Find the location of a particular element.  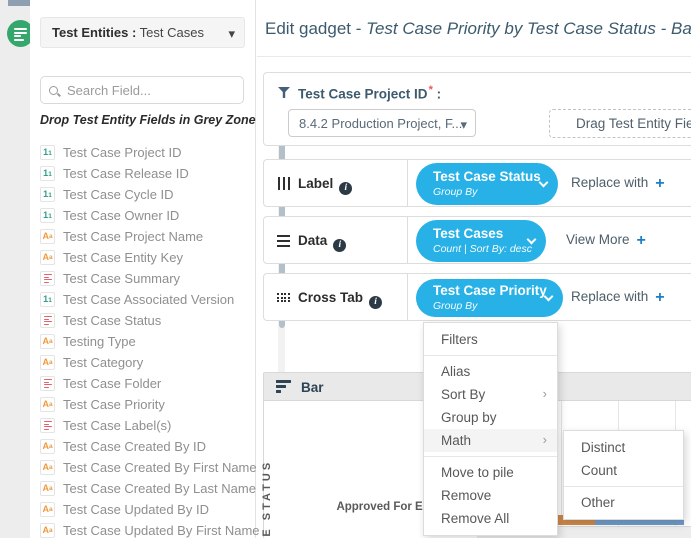

page-title-prefix: Edit gadget - is located at coordinates (316, 28).